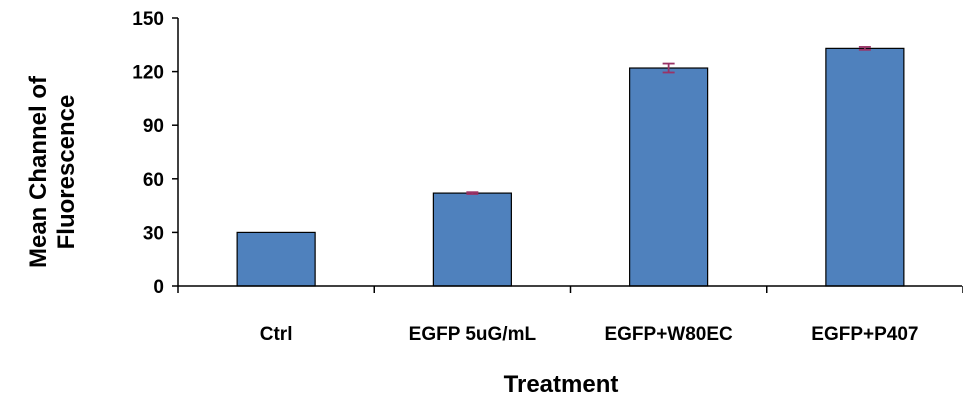 This screenshot has height=398, width=963. I want to click on y-tick-label: 90, so click(153, 126).